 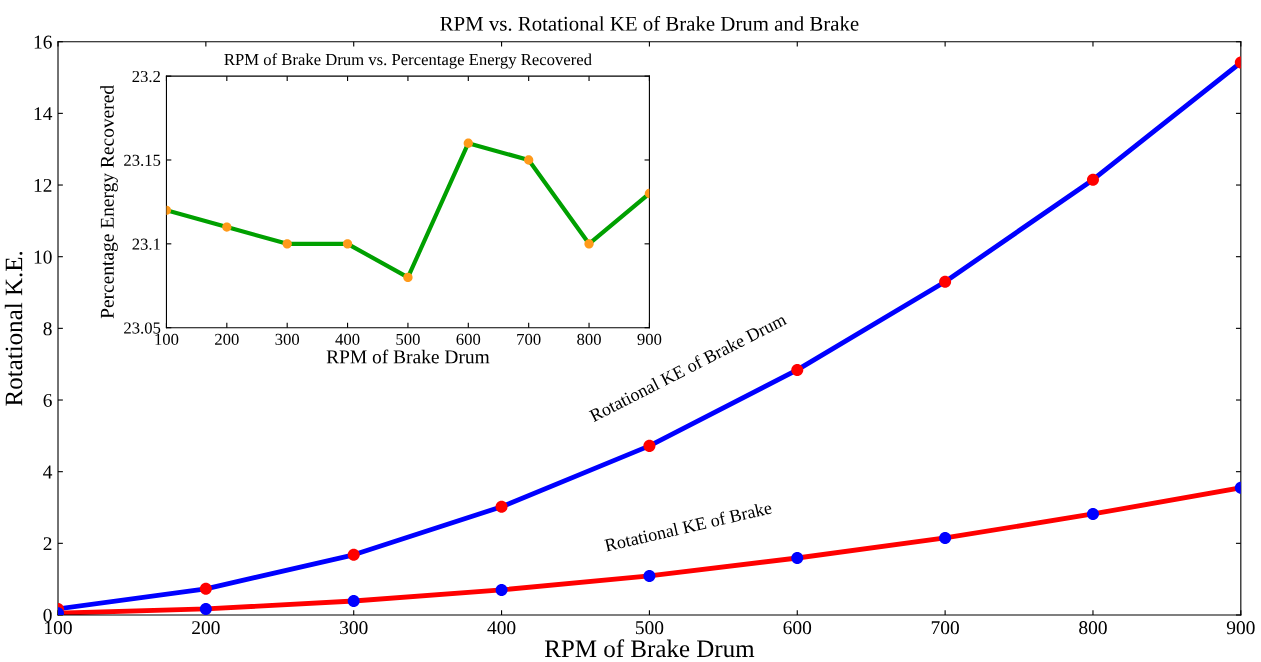 What do you see at coordinates (47, 544) in the screenshot?
I see `y-tick-label: 2` at bounding box center [47, 544].